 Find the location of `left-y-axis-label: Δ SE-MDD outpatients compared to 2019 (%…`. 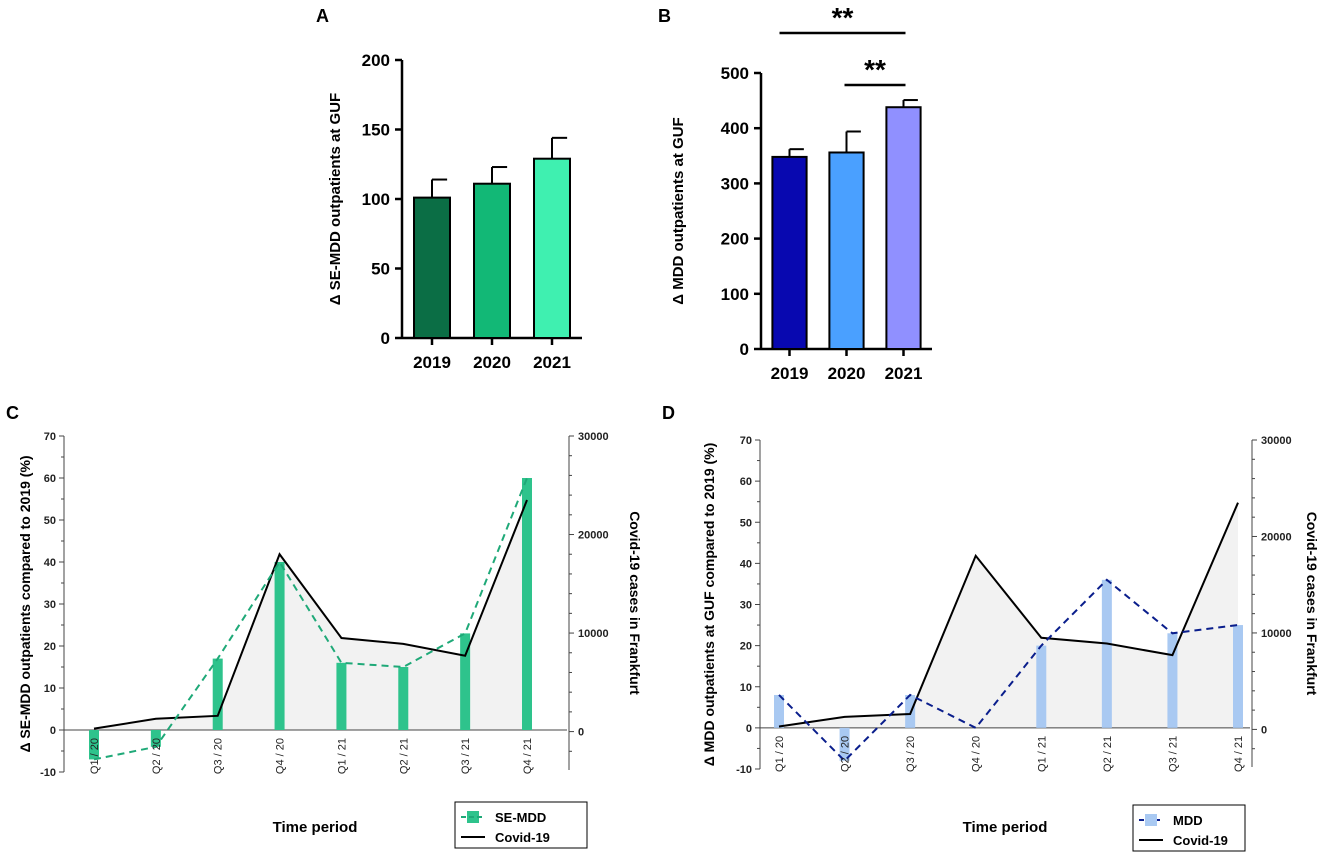

left-y-axis-label: Δ SE-MDD outpatients compared to 2019 (%… is located at coordinates (25, 603).